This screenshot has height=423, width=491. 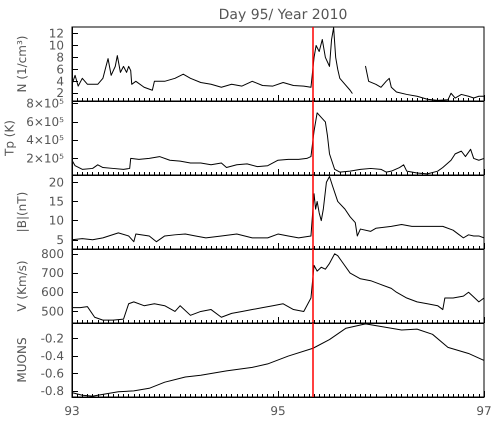 What do you see at coordinates (72, 411) in the screenshot?
I see `x-tick-label: 93` at bounding box center [72, 411].